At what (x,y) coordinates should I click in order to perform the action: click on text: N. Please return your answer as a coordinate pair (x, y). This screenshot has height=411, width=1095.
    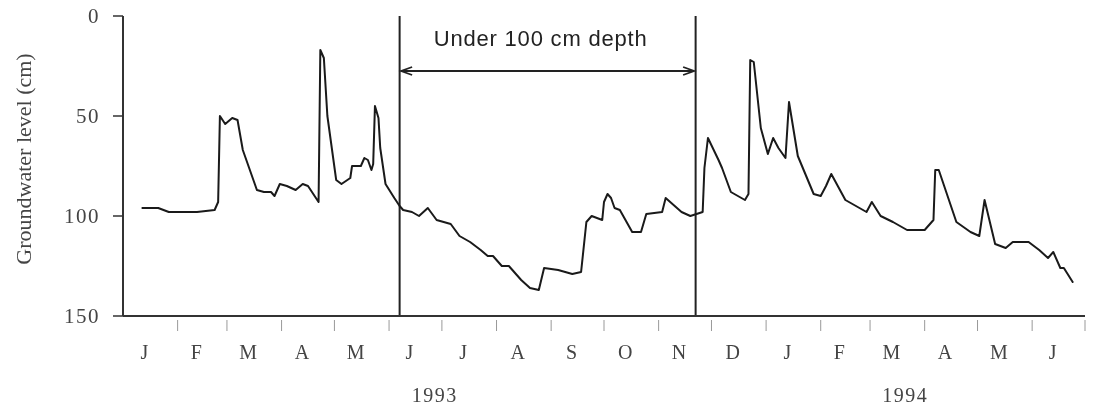
    Looking at the image, I should click on (679, 352).